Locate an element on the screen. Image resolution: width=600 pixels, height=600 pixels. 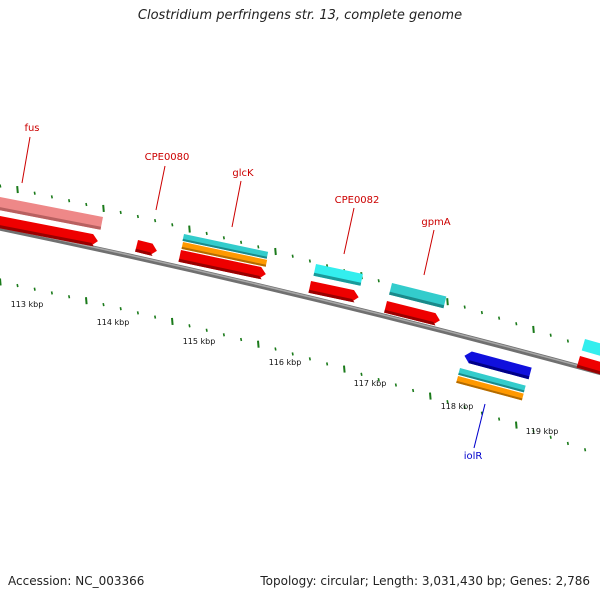
feature-gpma-red is located at coordinates (412, 313).